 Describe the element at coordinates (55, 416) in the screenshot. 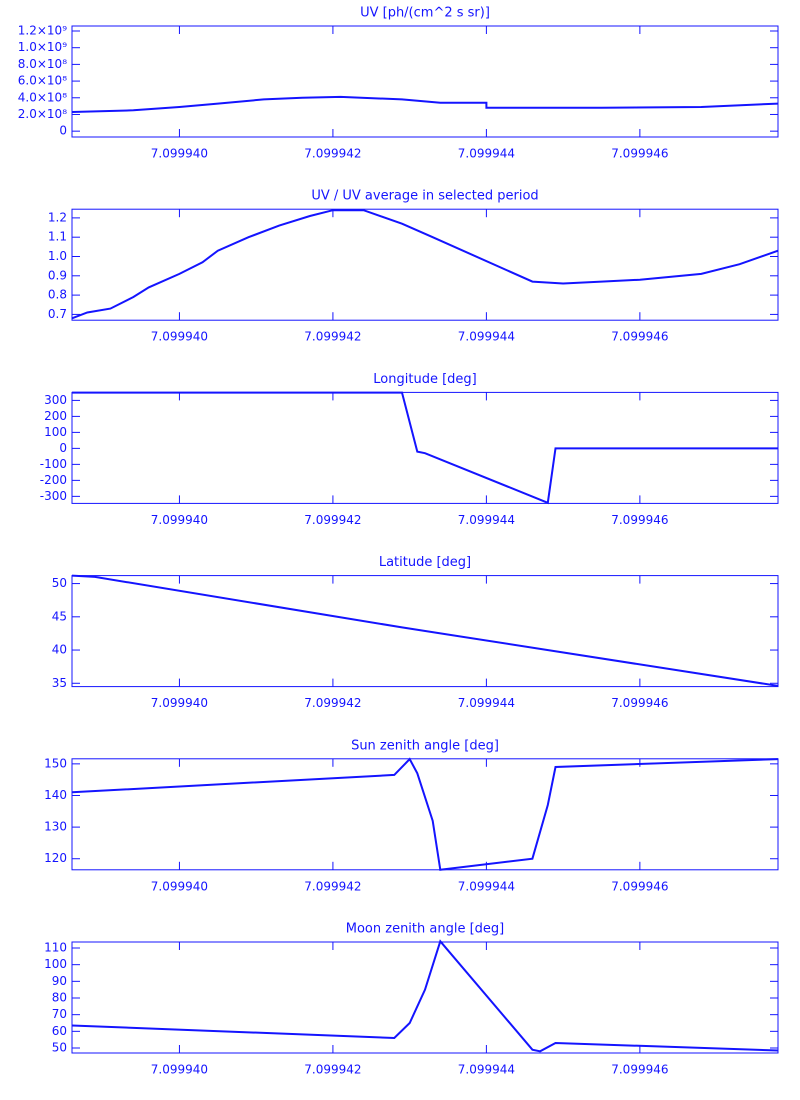

I see `y-tick-label: 200` at that location.